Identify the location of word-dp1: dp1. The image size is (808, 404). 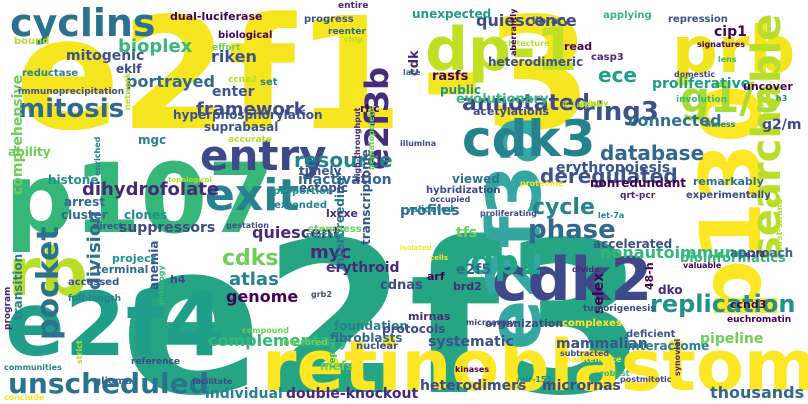
(506, 263).